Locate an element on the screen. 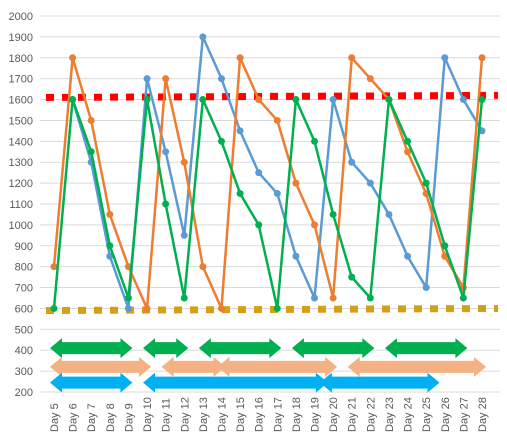  y-tick-label: 500 is located at coordinates (24, 330).